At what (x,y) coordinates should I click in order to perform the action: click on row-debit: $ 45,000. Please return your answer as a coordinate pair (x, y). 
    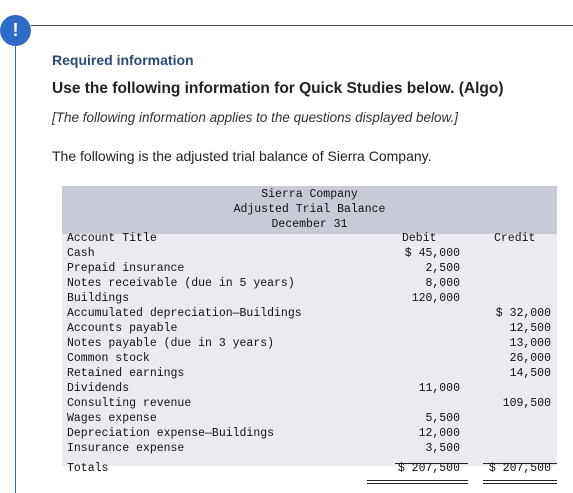
    Looking at the image, I should click on (432, 253).